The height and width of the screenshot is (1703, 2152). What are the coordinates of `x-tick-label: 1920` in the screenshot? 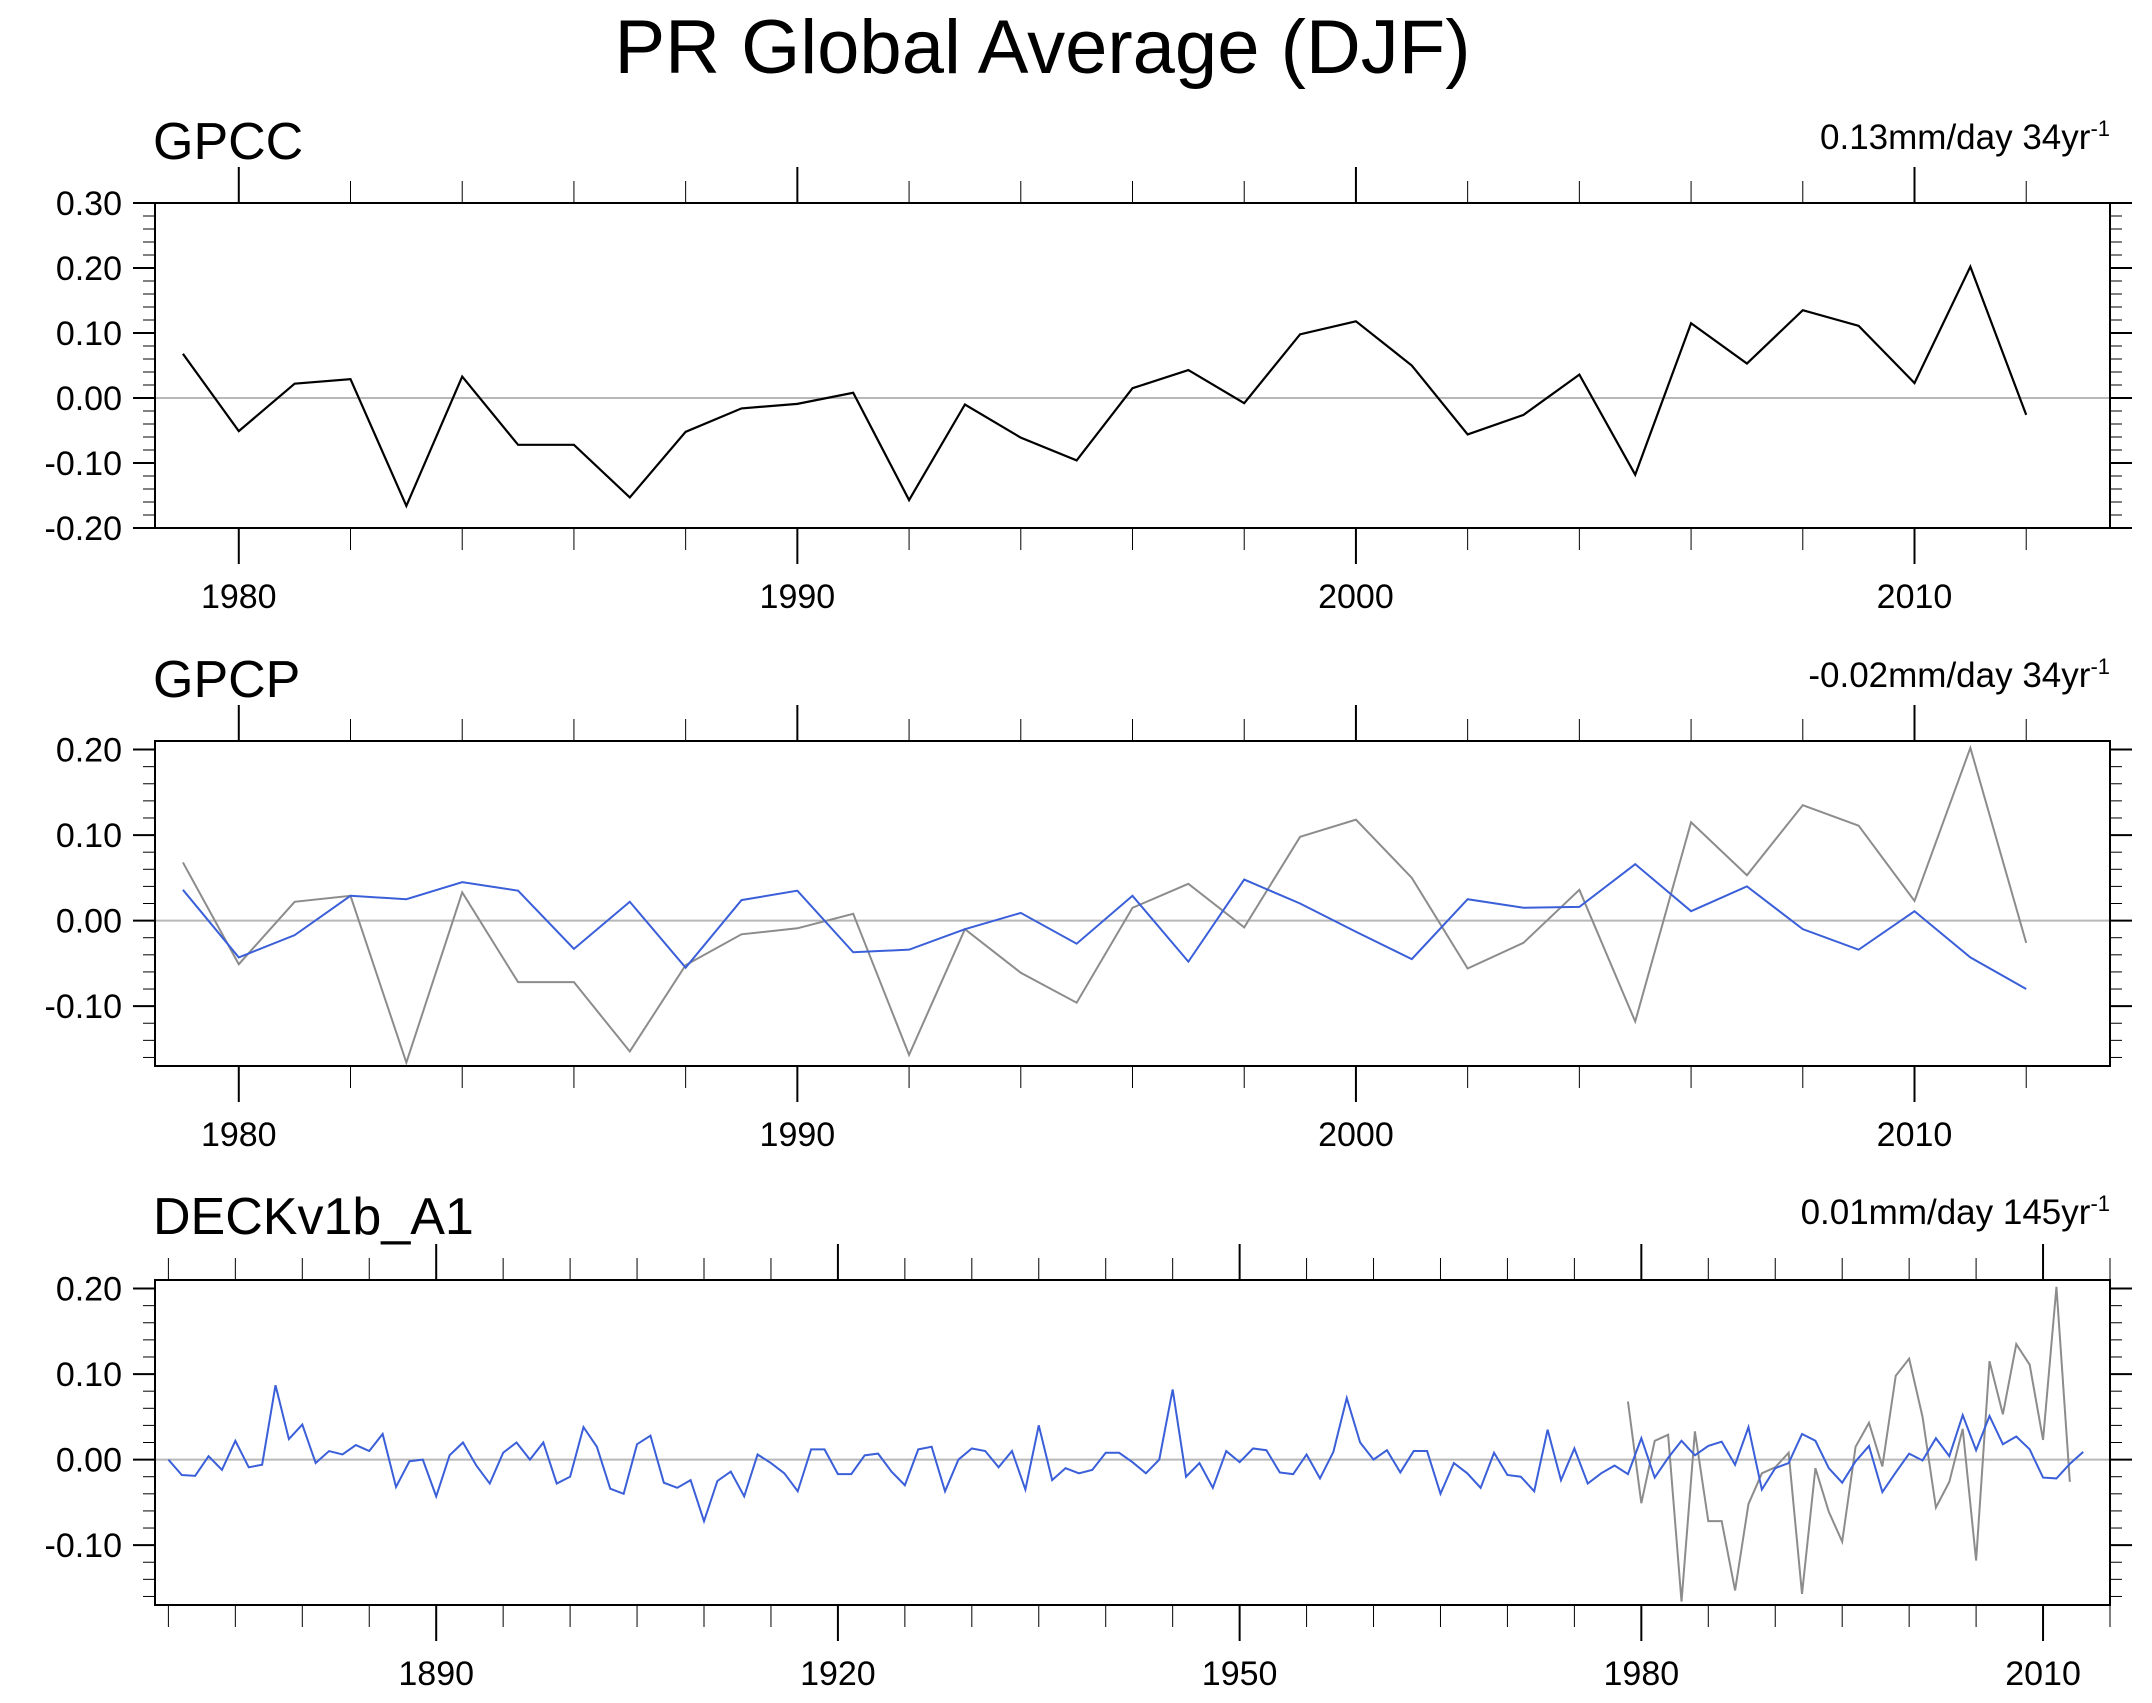 It's located at (838, 1674).